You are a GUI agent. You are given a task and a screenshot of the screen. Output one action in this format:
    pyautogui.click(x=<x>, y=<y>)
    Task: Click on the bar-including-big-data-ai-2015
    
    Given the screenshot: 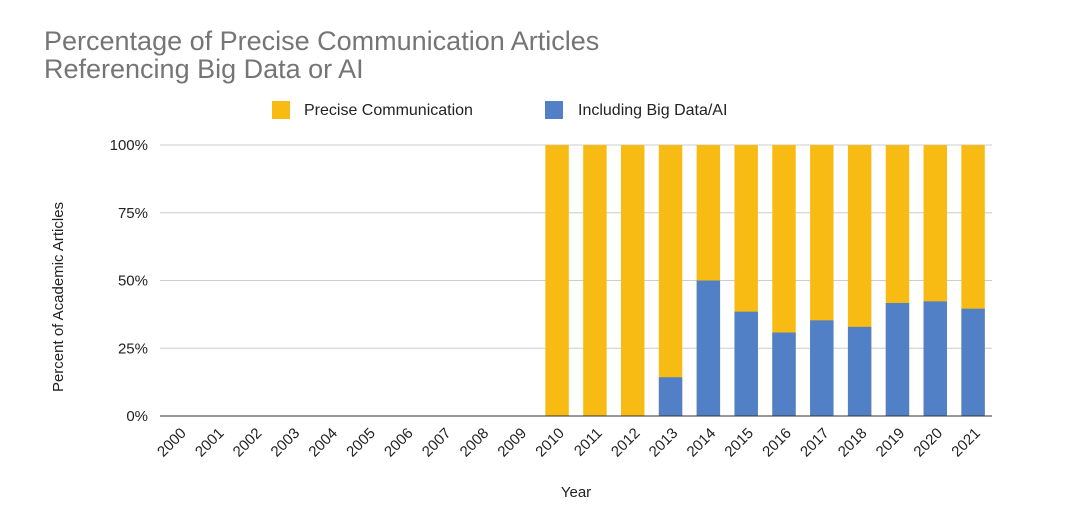 What is the action you would take?
    pyautogui.click(x=746, y=363)
    